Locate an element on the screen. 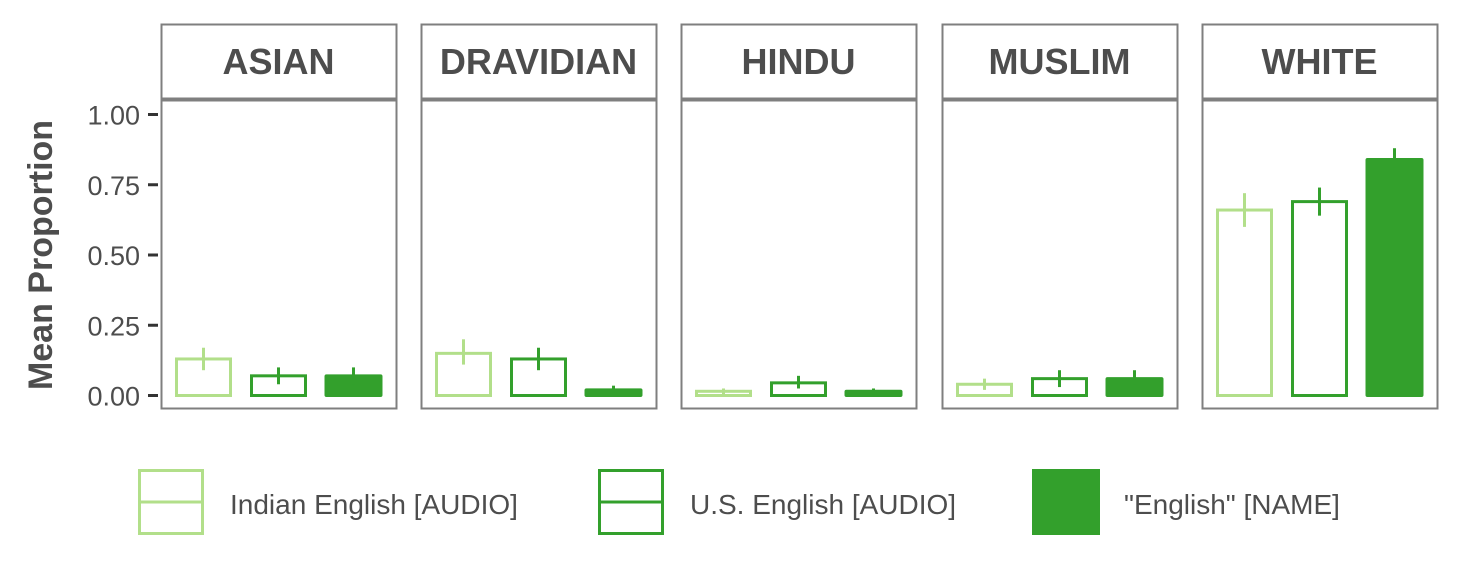 The width and height of the screenshot is (1462, 562). y-tick-label: 0.50 is located at coordinates (113, 256).